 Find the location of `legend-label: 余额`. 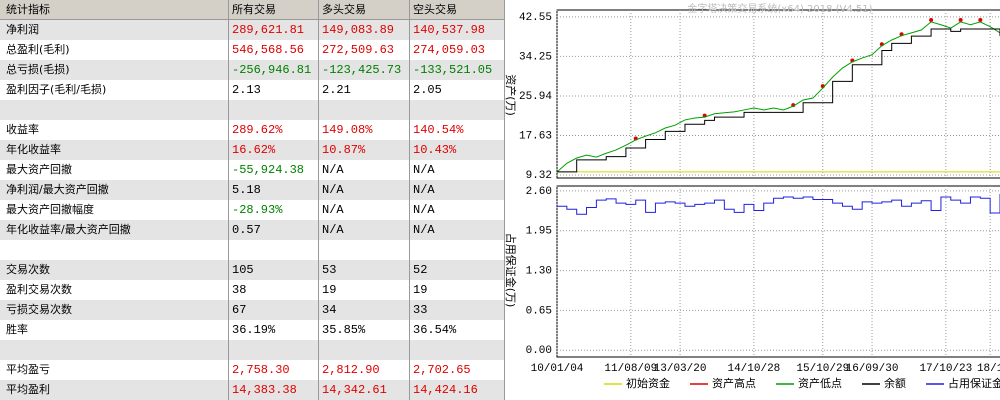

legend-label: 余额 is located at coordinates (895, 383).